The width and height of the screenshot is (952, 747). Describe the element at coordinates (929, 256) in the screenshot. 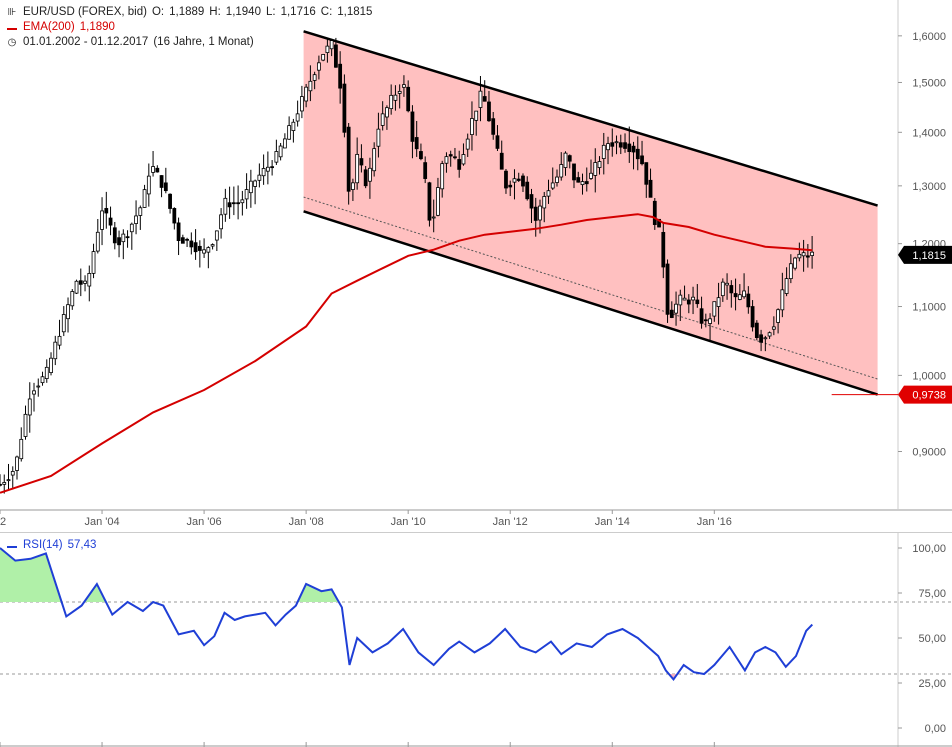

I see `last-price-label: 1,1815` at that location.